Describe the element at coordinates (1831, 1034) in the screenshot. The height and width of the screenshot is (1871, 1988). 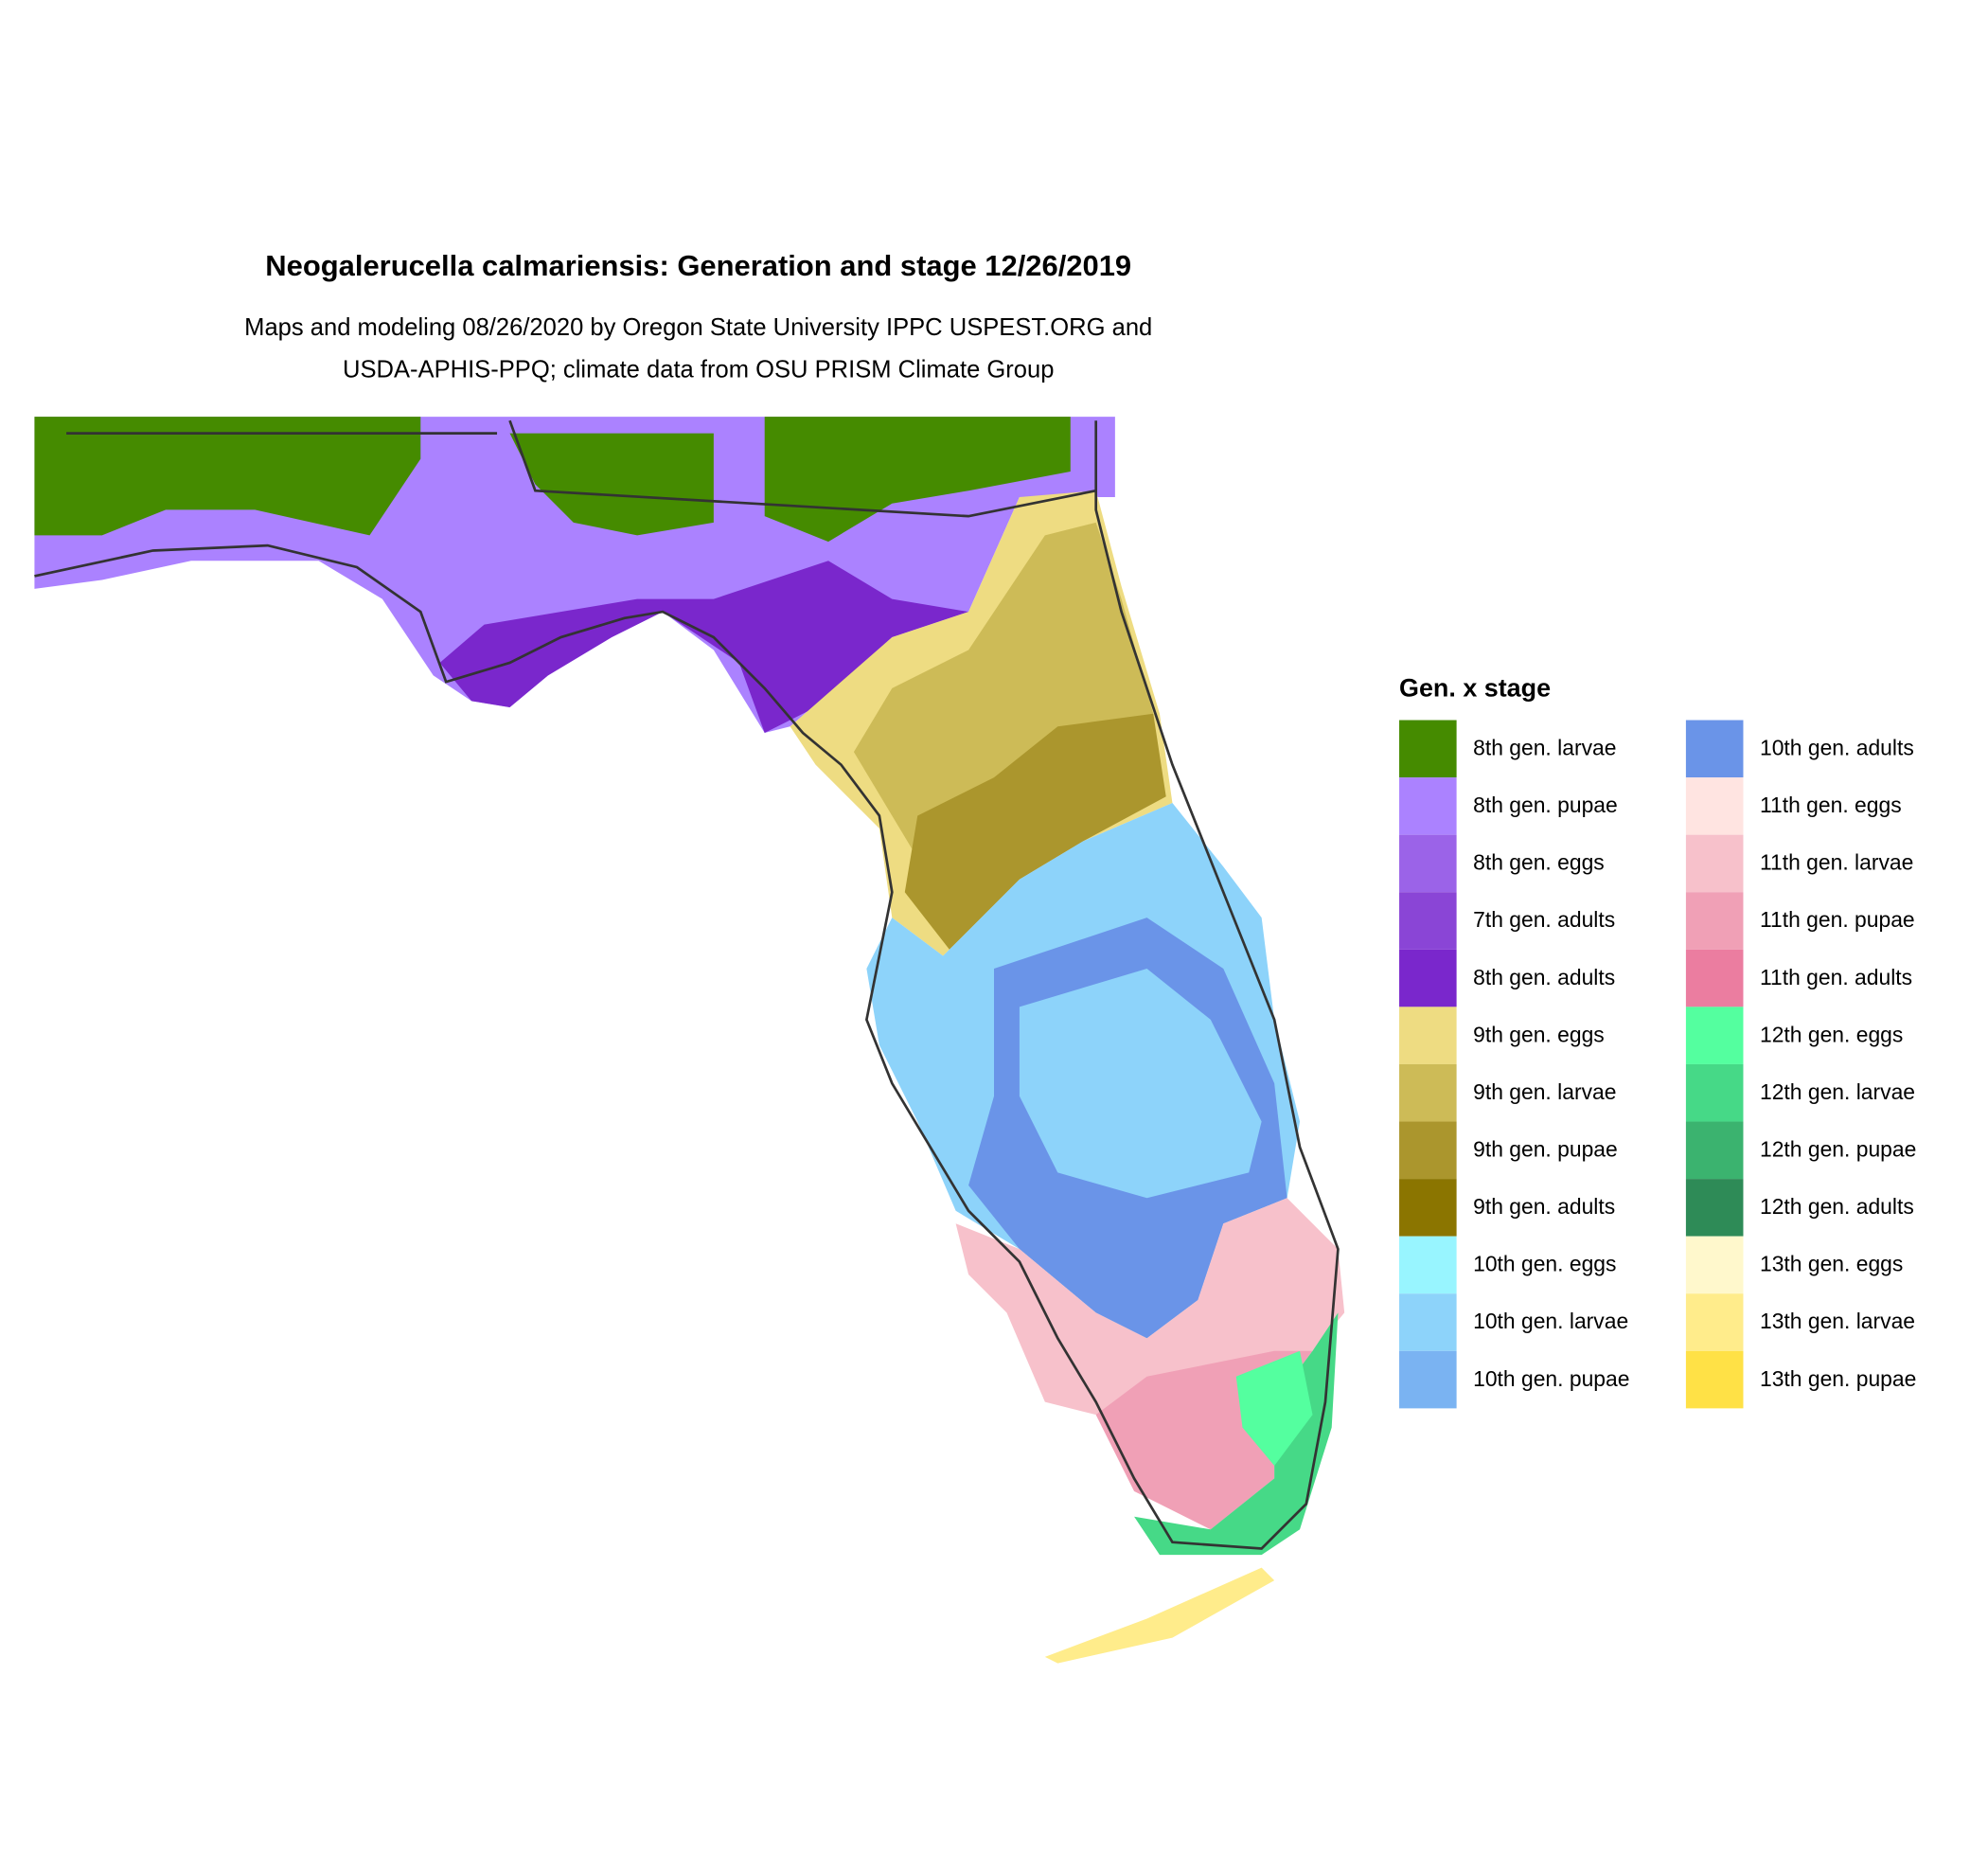
I see `legend-label: 12th gen. eggs` at that location.